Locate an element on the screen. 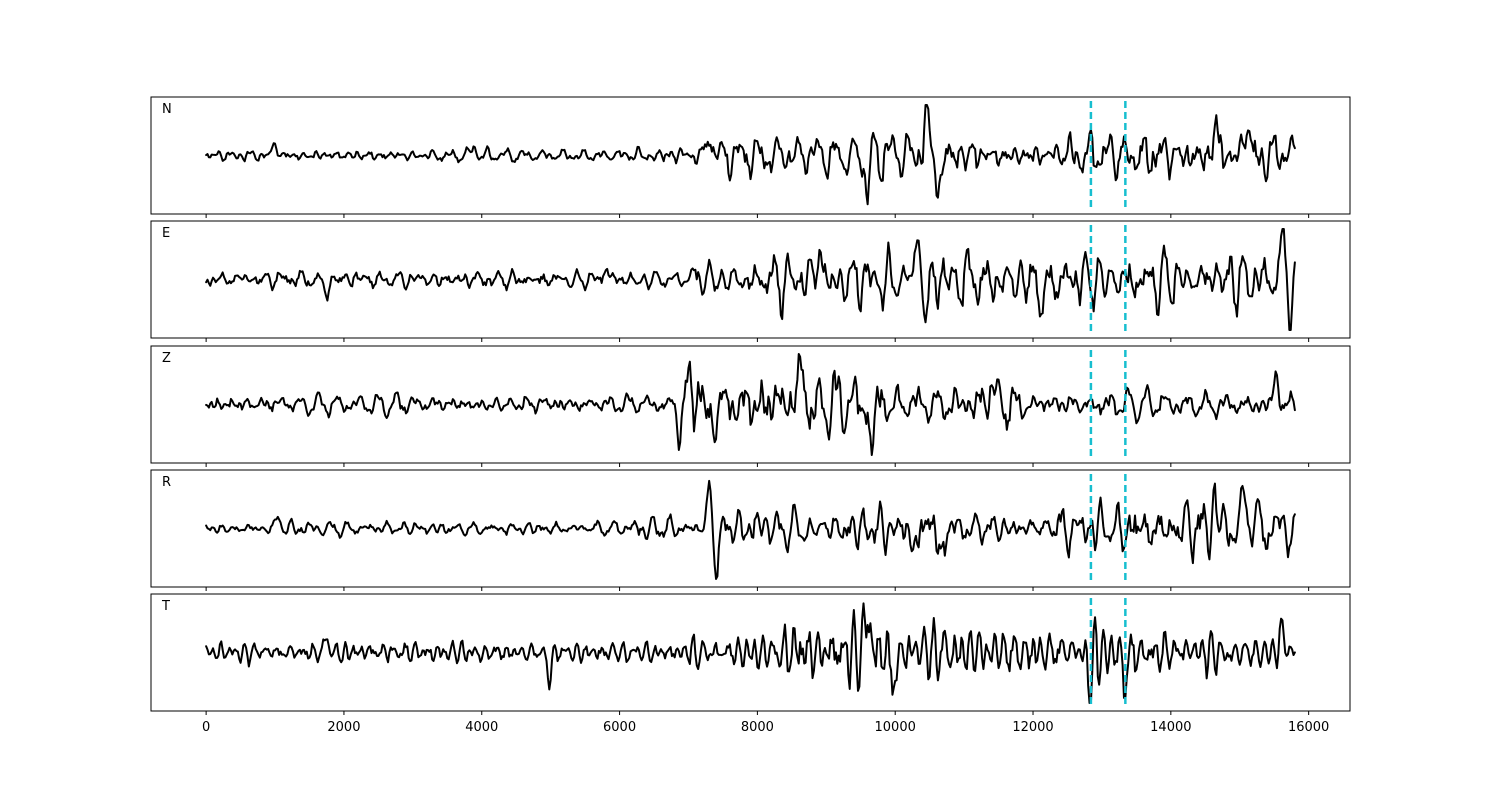  x-tick-label: 8000 is located at coordinates (757, 727).